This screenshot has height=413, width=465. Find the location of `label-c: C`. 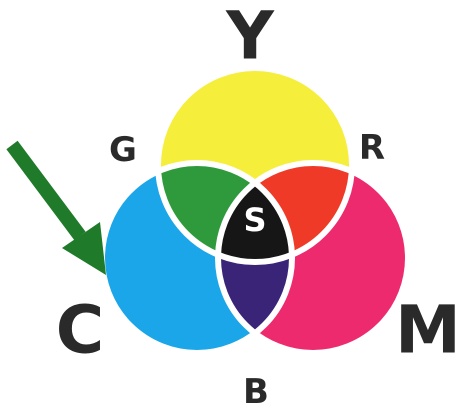

label-c: C is located at coordinates (80, 330).